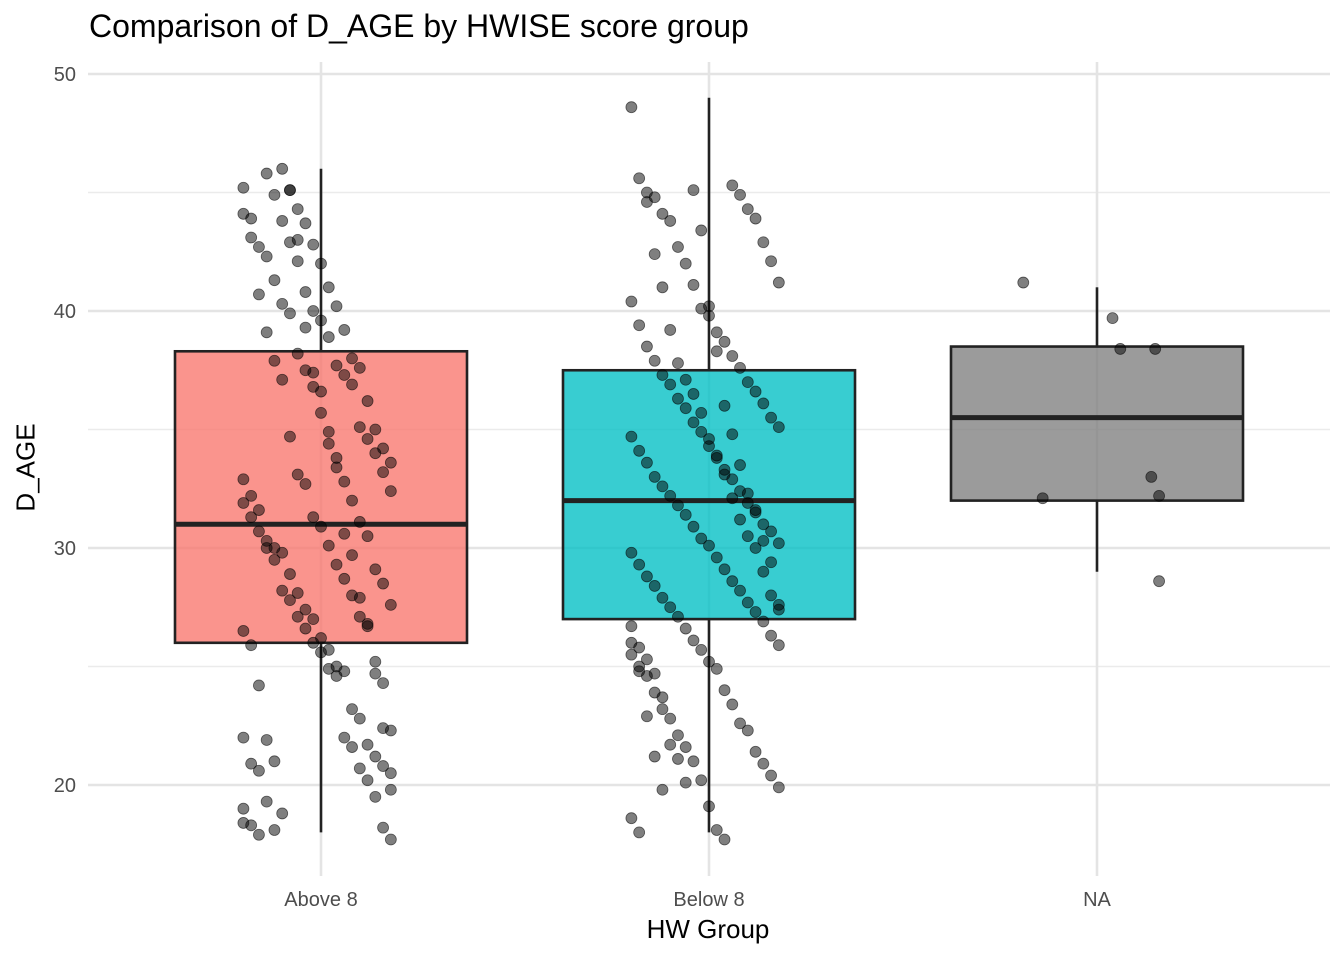 The height and width of the screenshot is (965, 1344). What do you see at coordinates (321, 497) in the screenshot?
I see `box-body` at bounding box center [321, 497].